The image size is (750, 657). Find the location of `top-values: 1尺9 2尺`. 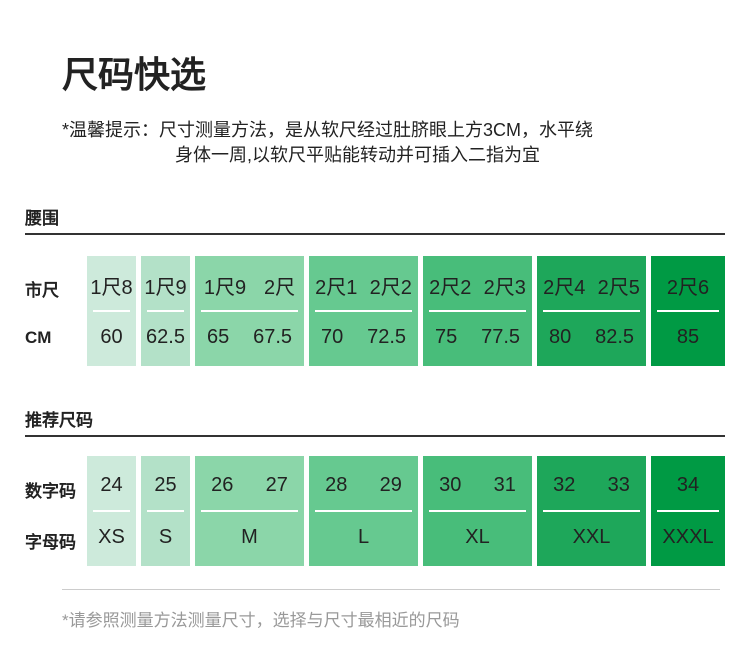

top-values: 1尺9 2尺 is located at coordinates (249, 285).